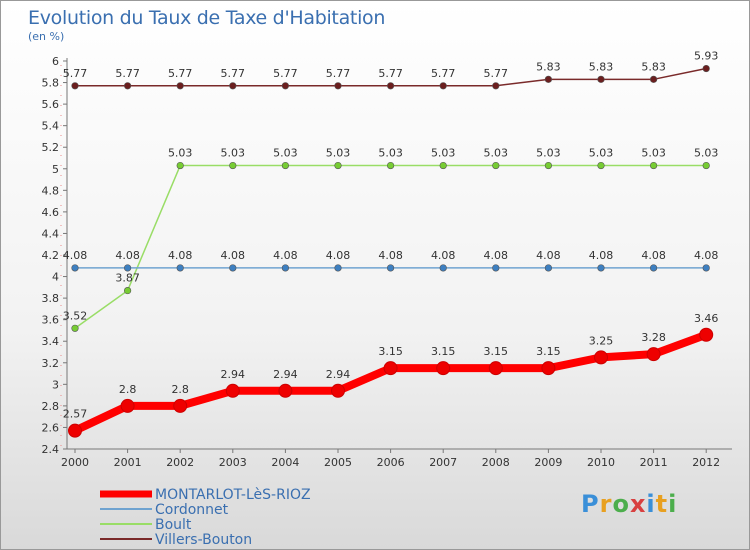  What do you see at coordinates (706, 56) in the screenshot?
I see `data-label-villers-bouton: 5.93` at bounding box center [706, 56].